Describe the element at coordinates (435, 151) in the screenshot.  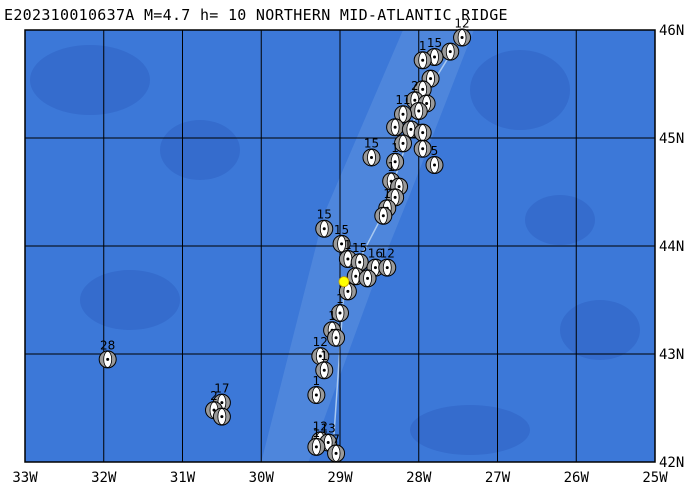
I see `event-depth-label: 5` at that location.